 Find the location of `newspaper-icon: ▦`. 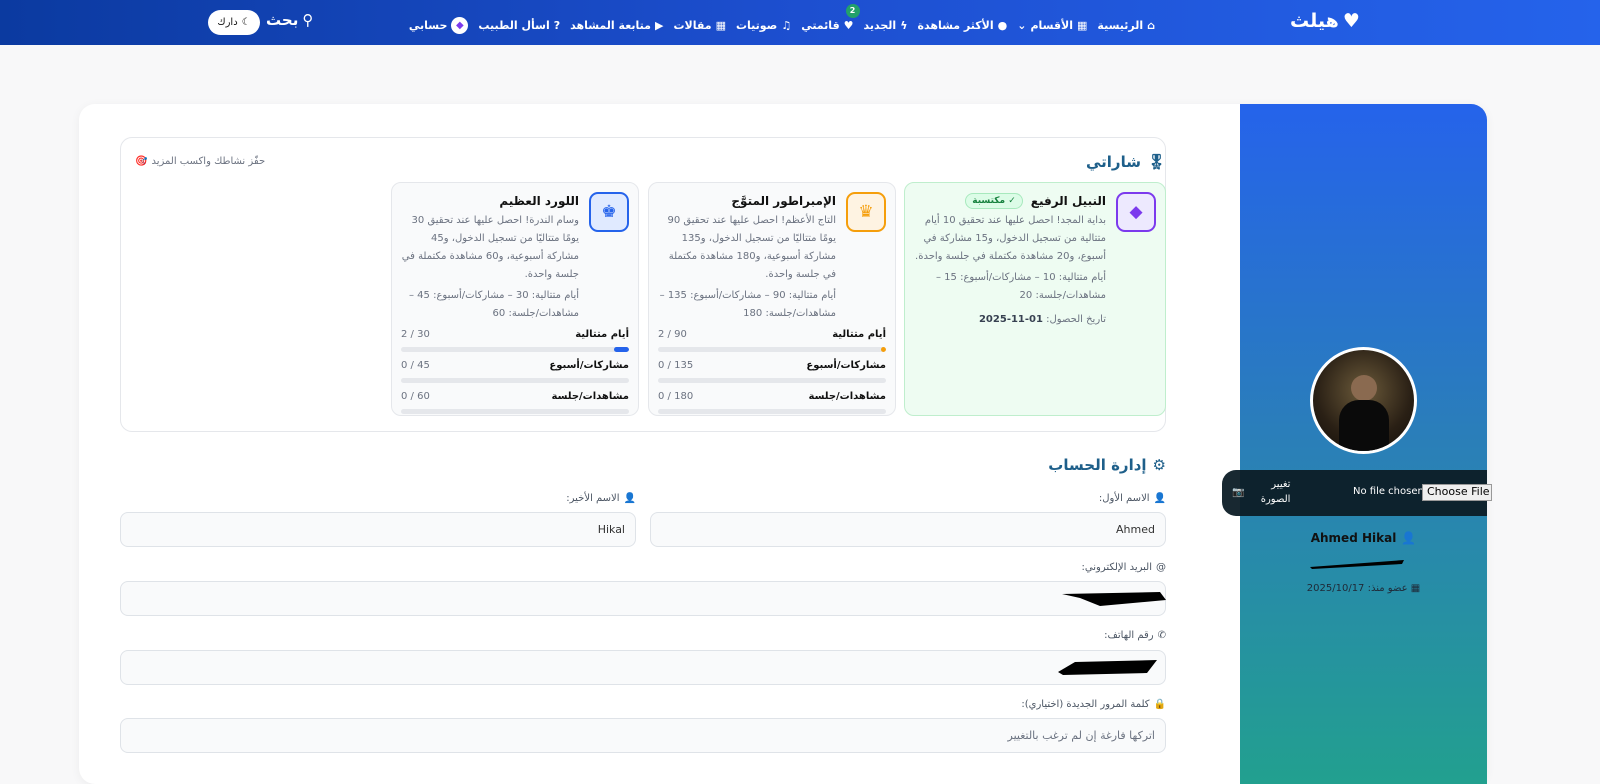

newspaper-icon: ▦ is located at coordinates (720, 25).